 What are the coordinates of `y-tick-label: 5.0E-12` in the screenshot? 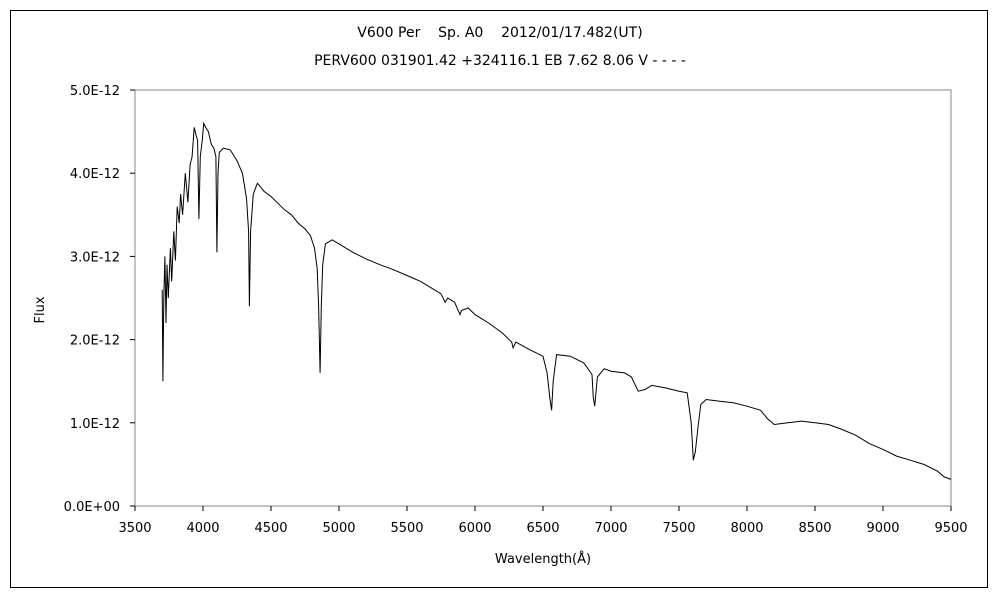 It's located at (95, 91).